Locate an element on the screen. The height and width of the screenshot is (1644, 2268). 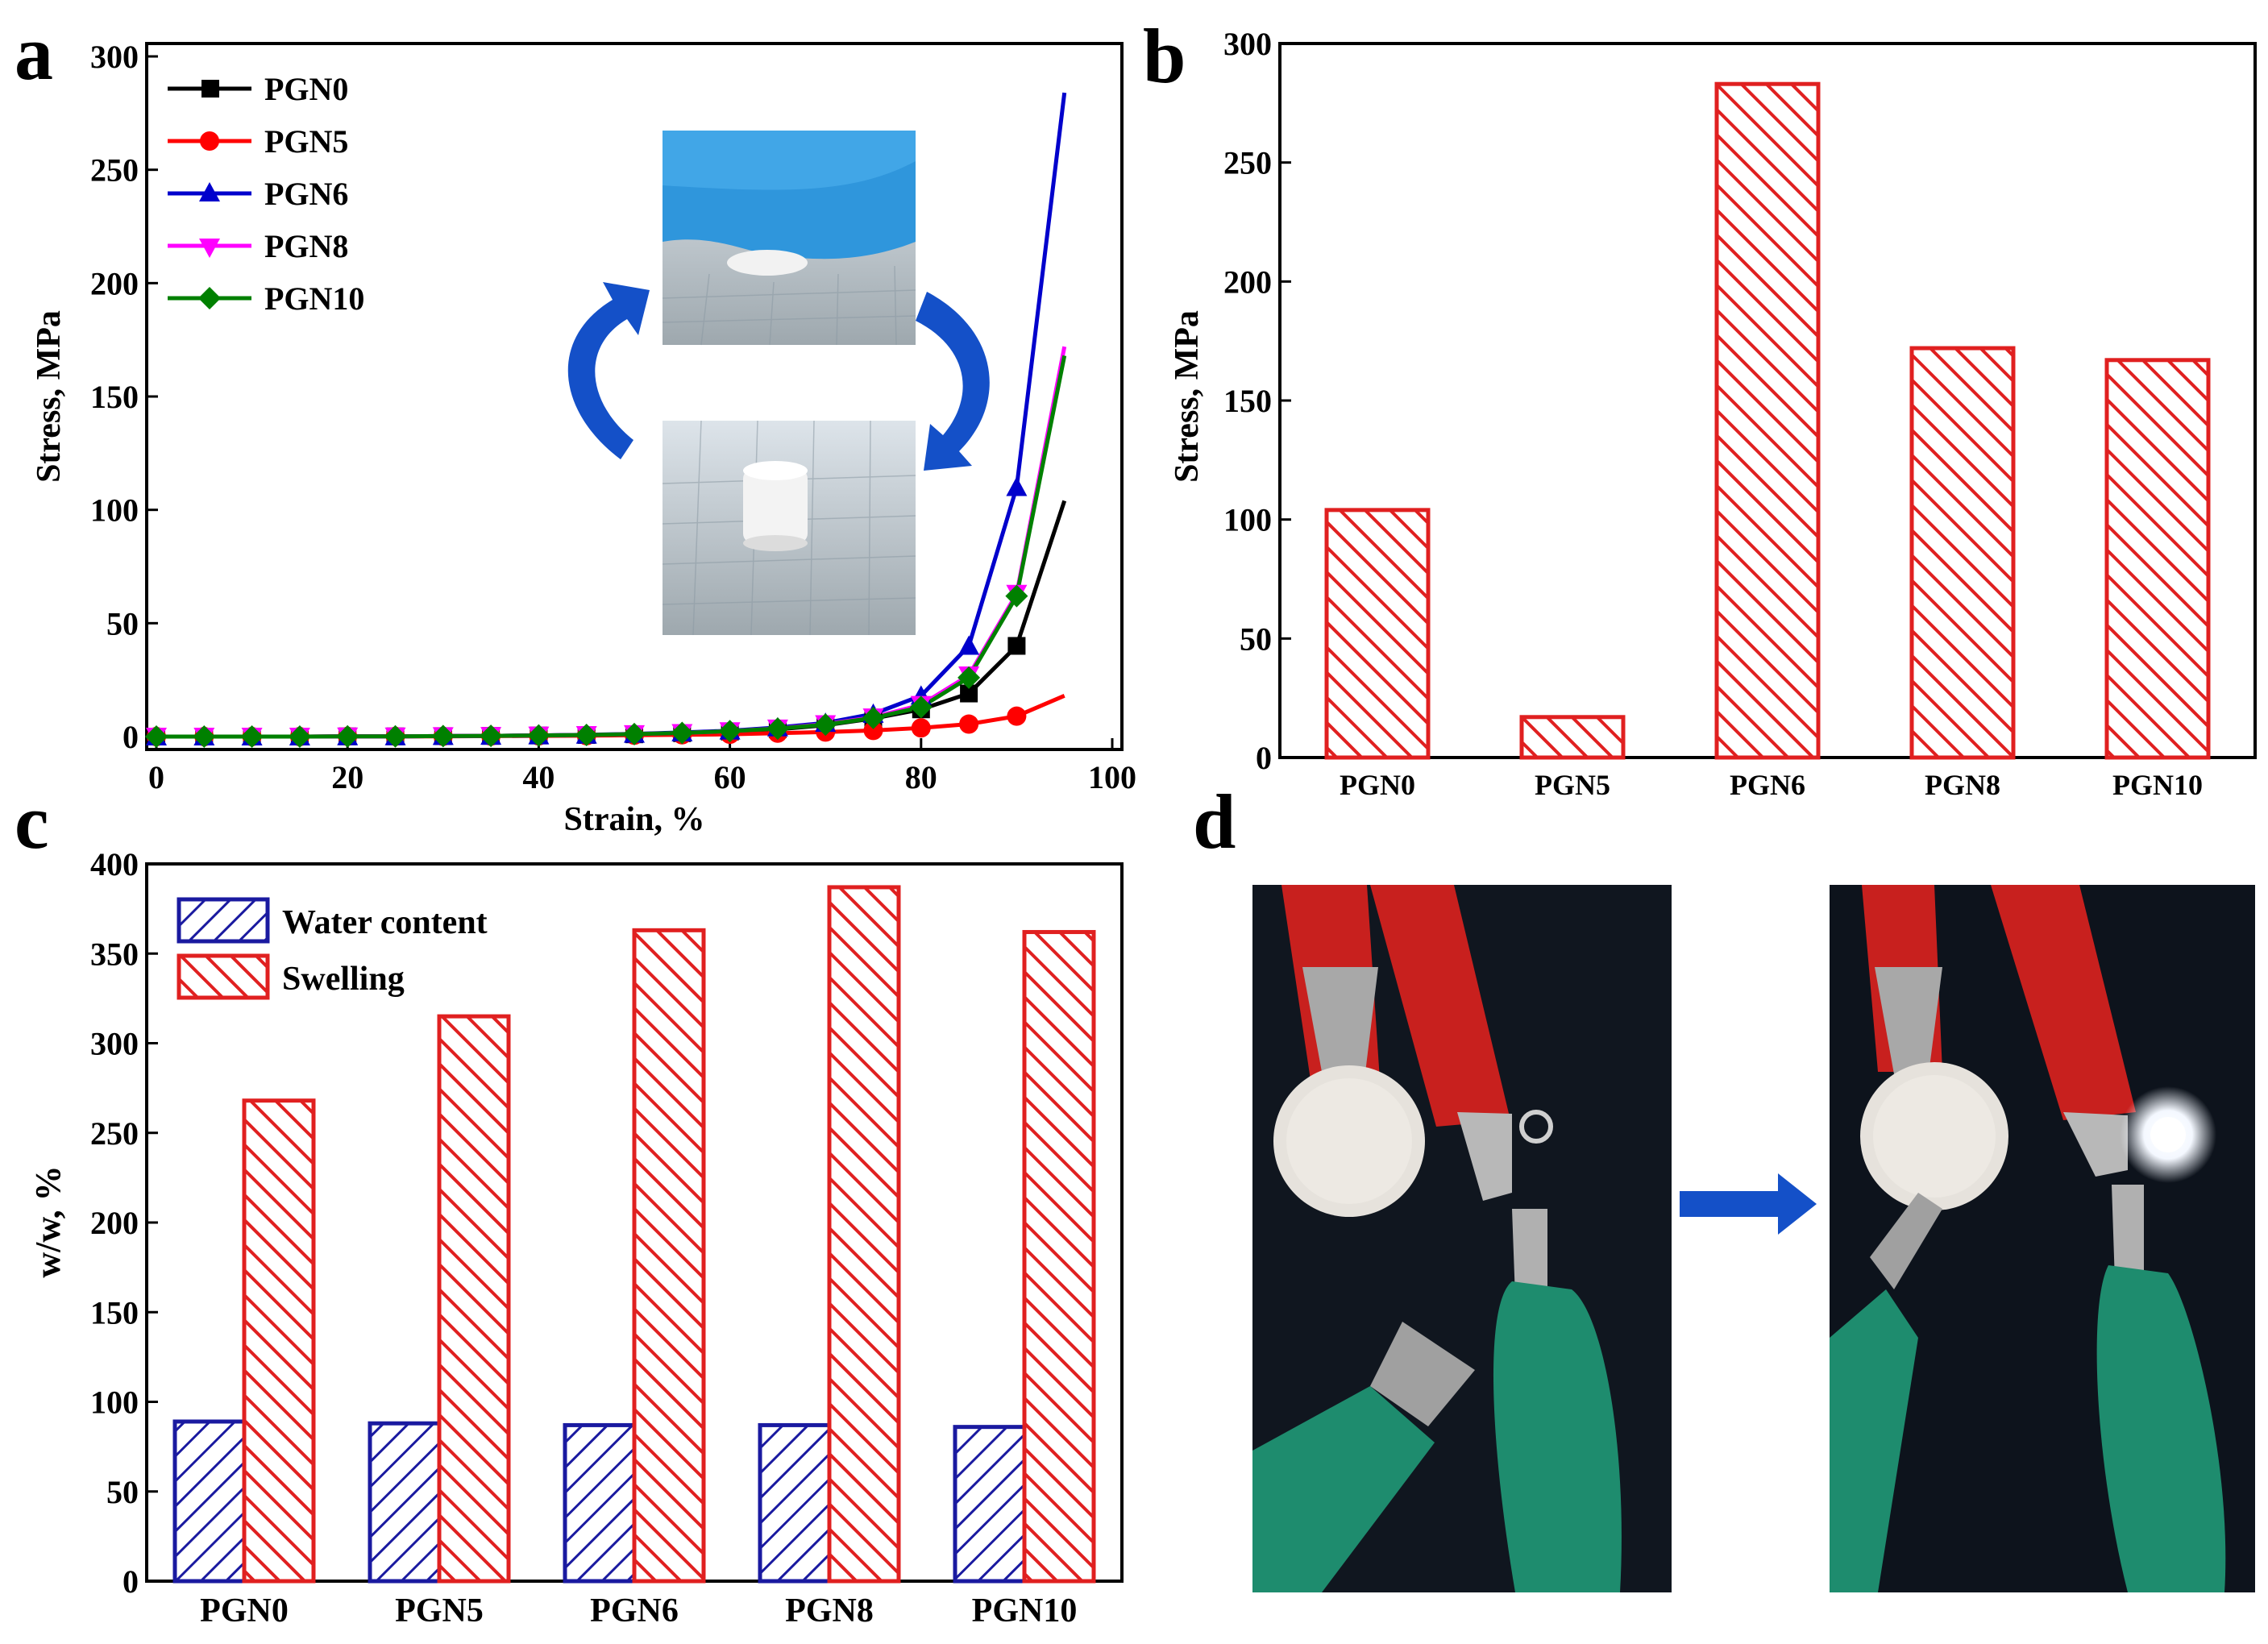
legend-label-pgn6: PGN6 is located at coordinates (306, 194).